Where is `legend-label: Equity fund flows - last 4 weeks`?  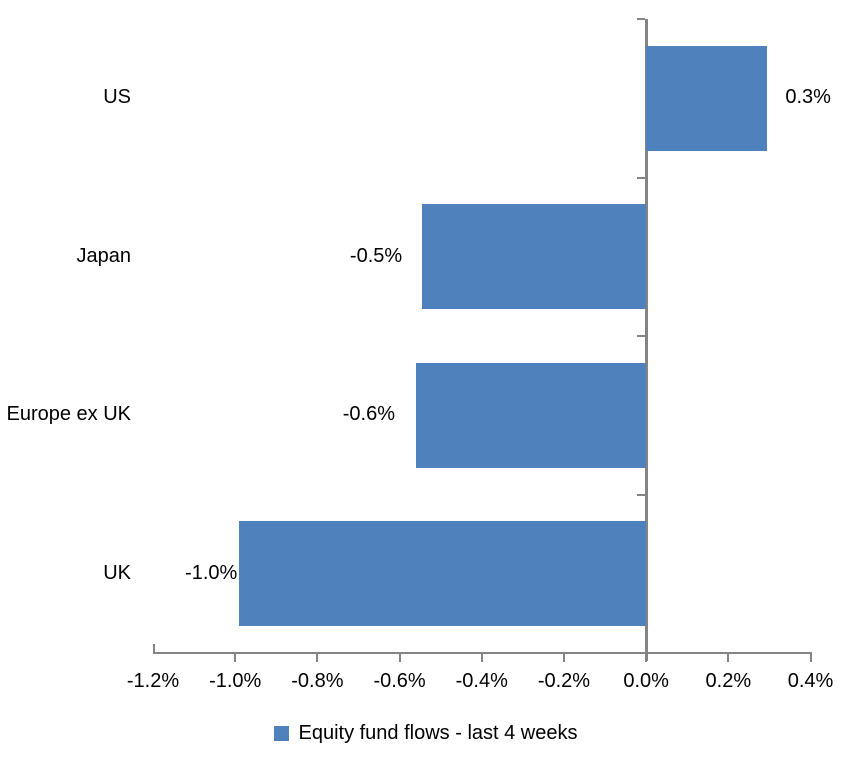 legend-label: Equity fund flows - last 4 weeks is located at coordinates (438, 732).